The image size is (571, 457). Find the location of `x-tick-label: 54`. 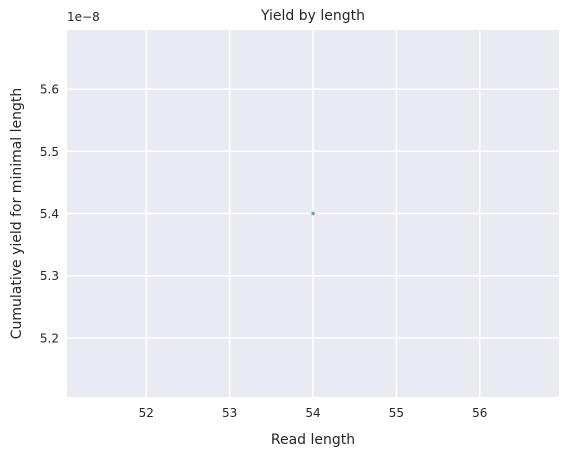

x-tick-label: 54 is located at coordinates (312, 413).